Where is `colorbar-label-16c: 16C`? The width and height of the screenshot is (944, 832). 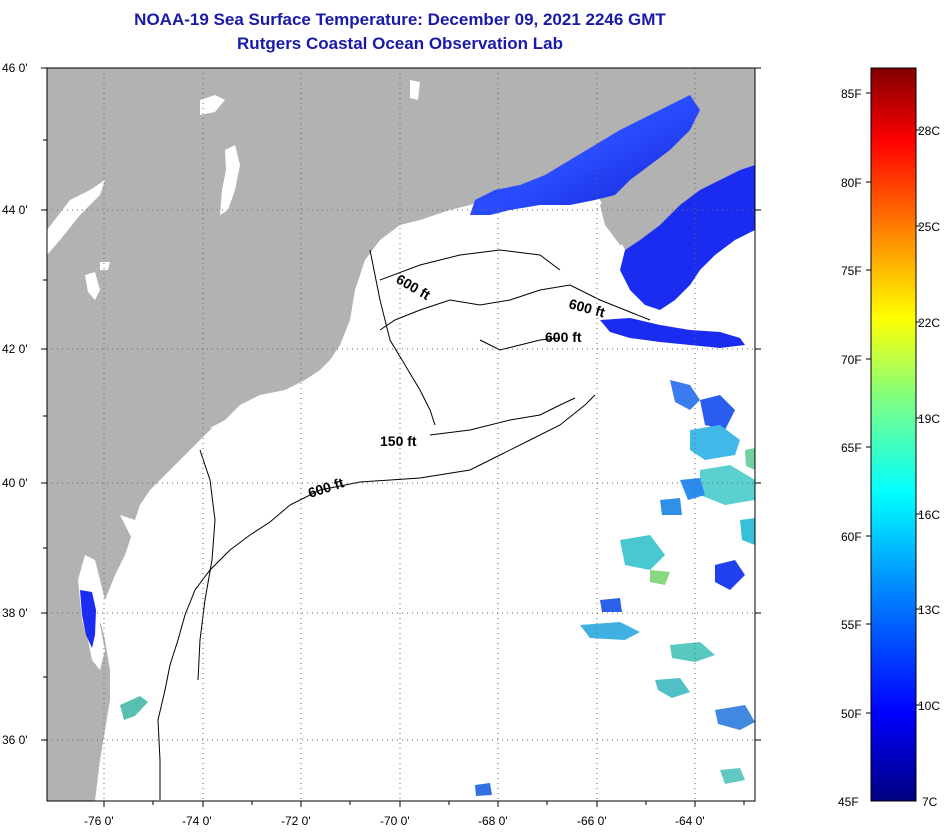 colorbar-label-16c: 16C is located at coordinates (929, 515).